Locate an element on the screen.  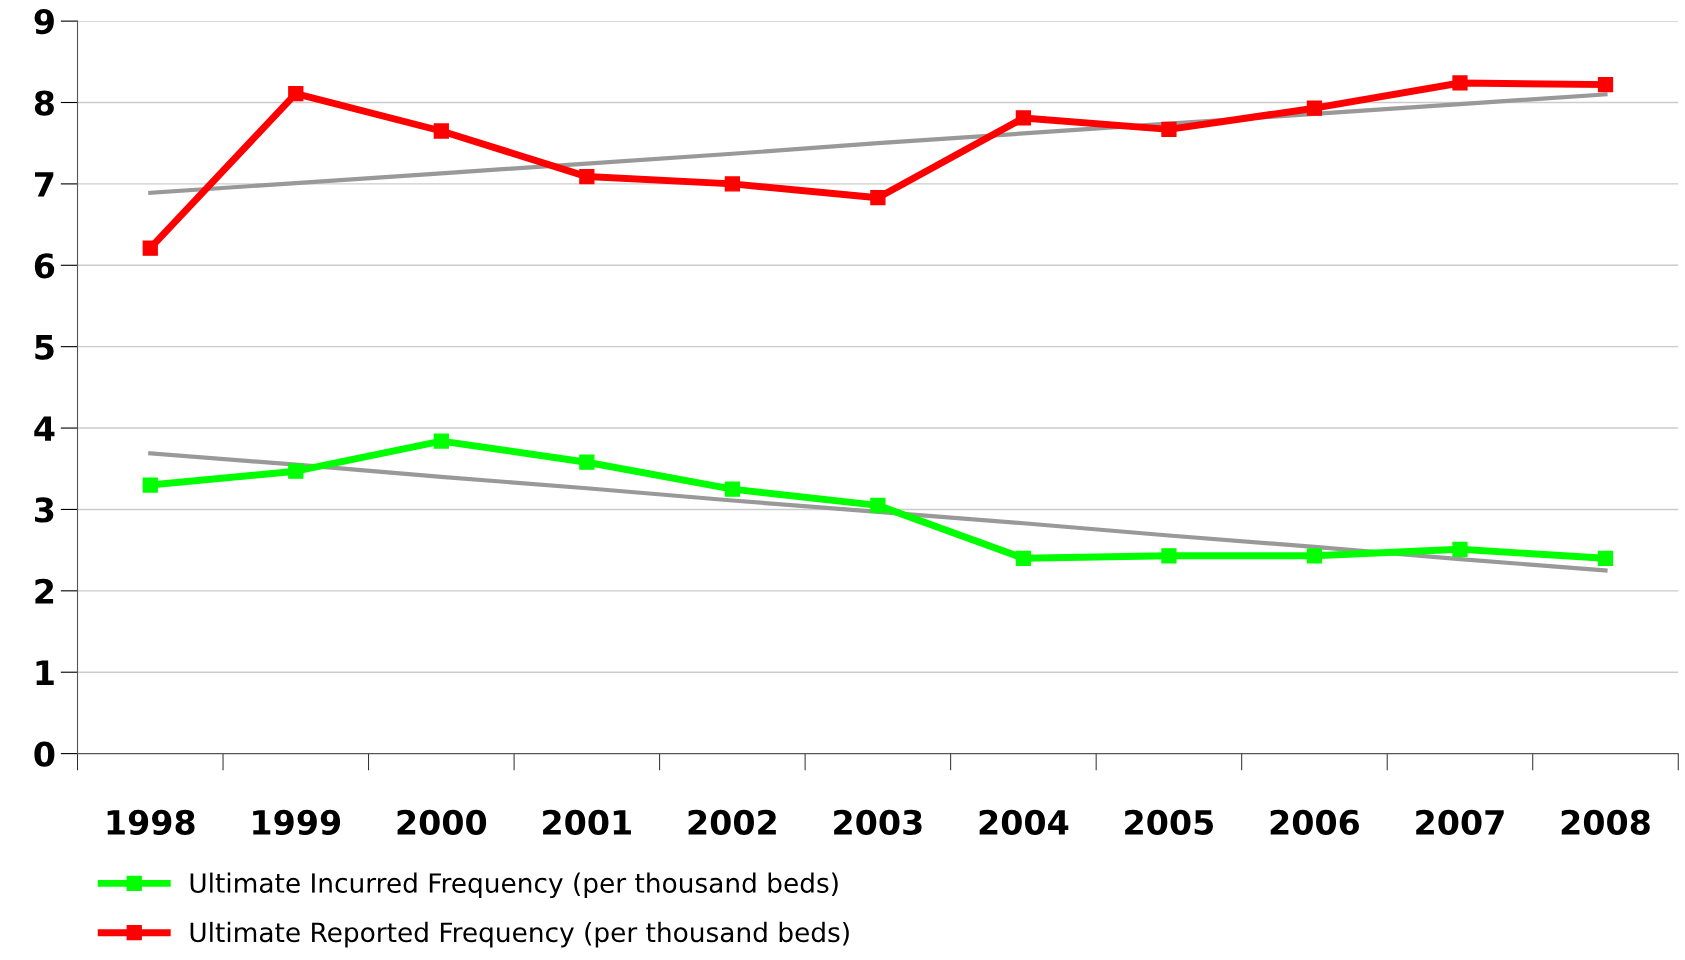
legend-label: Ultimate Reported Frequency (per thousand beds) is located at coordinates (519, 934).